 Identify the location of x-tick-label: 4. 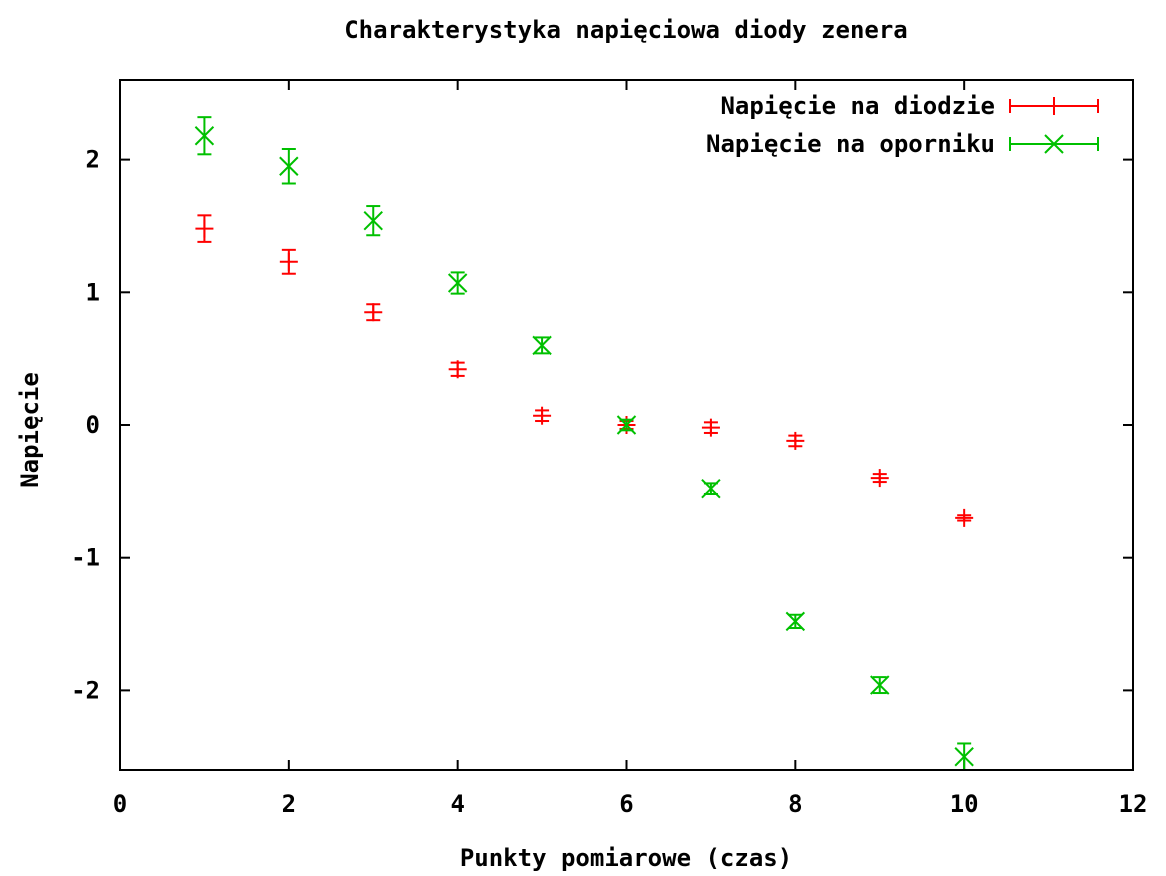
(457, 804).